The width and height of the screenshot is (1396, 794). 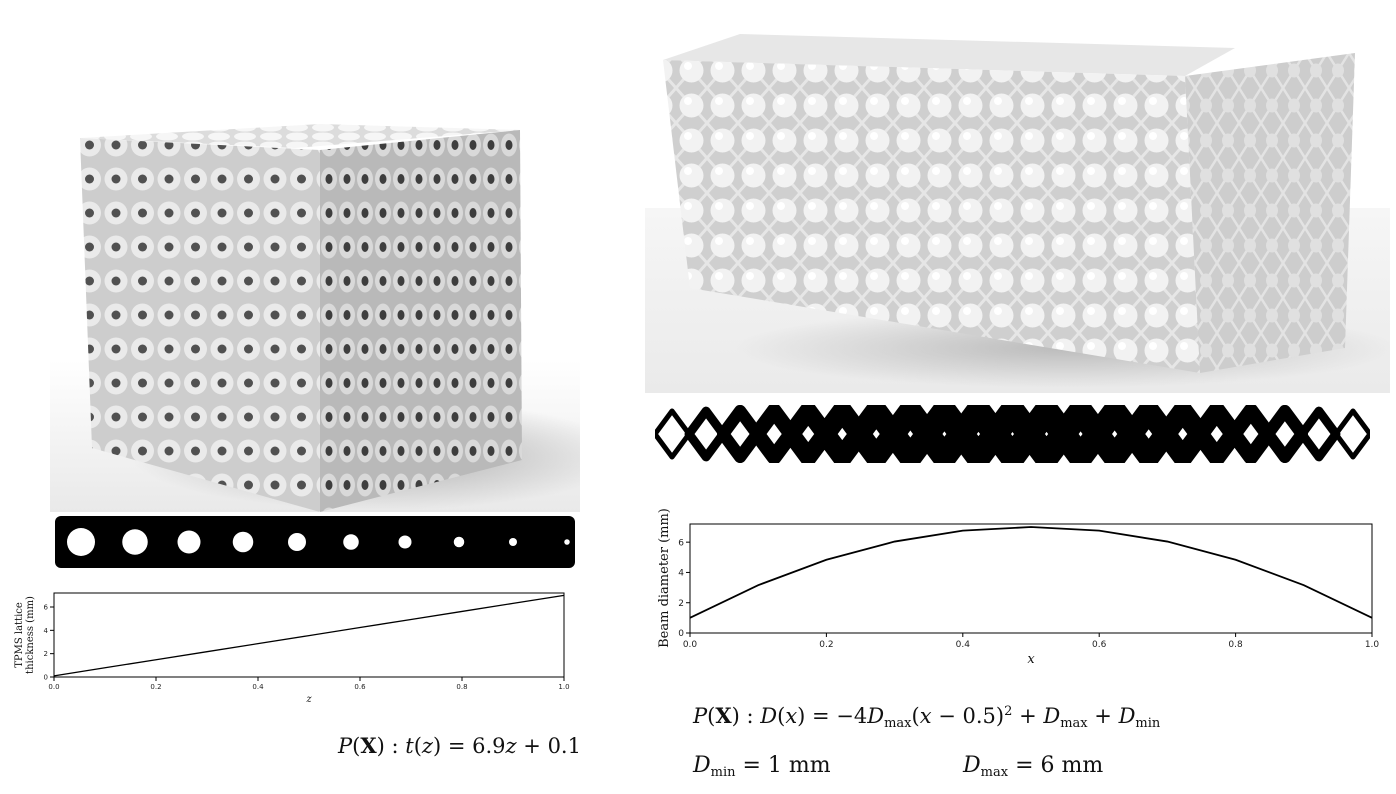 I want to click on tpms-cross-section-strip, so click(x=315, y=542).